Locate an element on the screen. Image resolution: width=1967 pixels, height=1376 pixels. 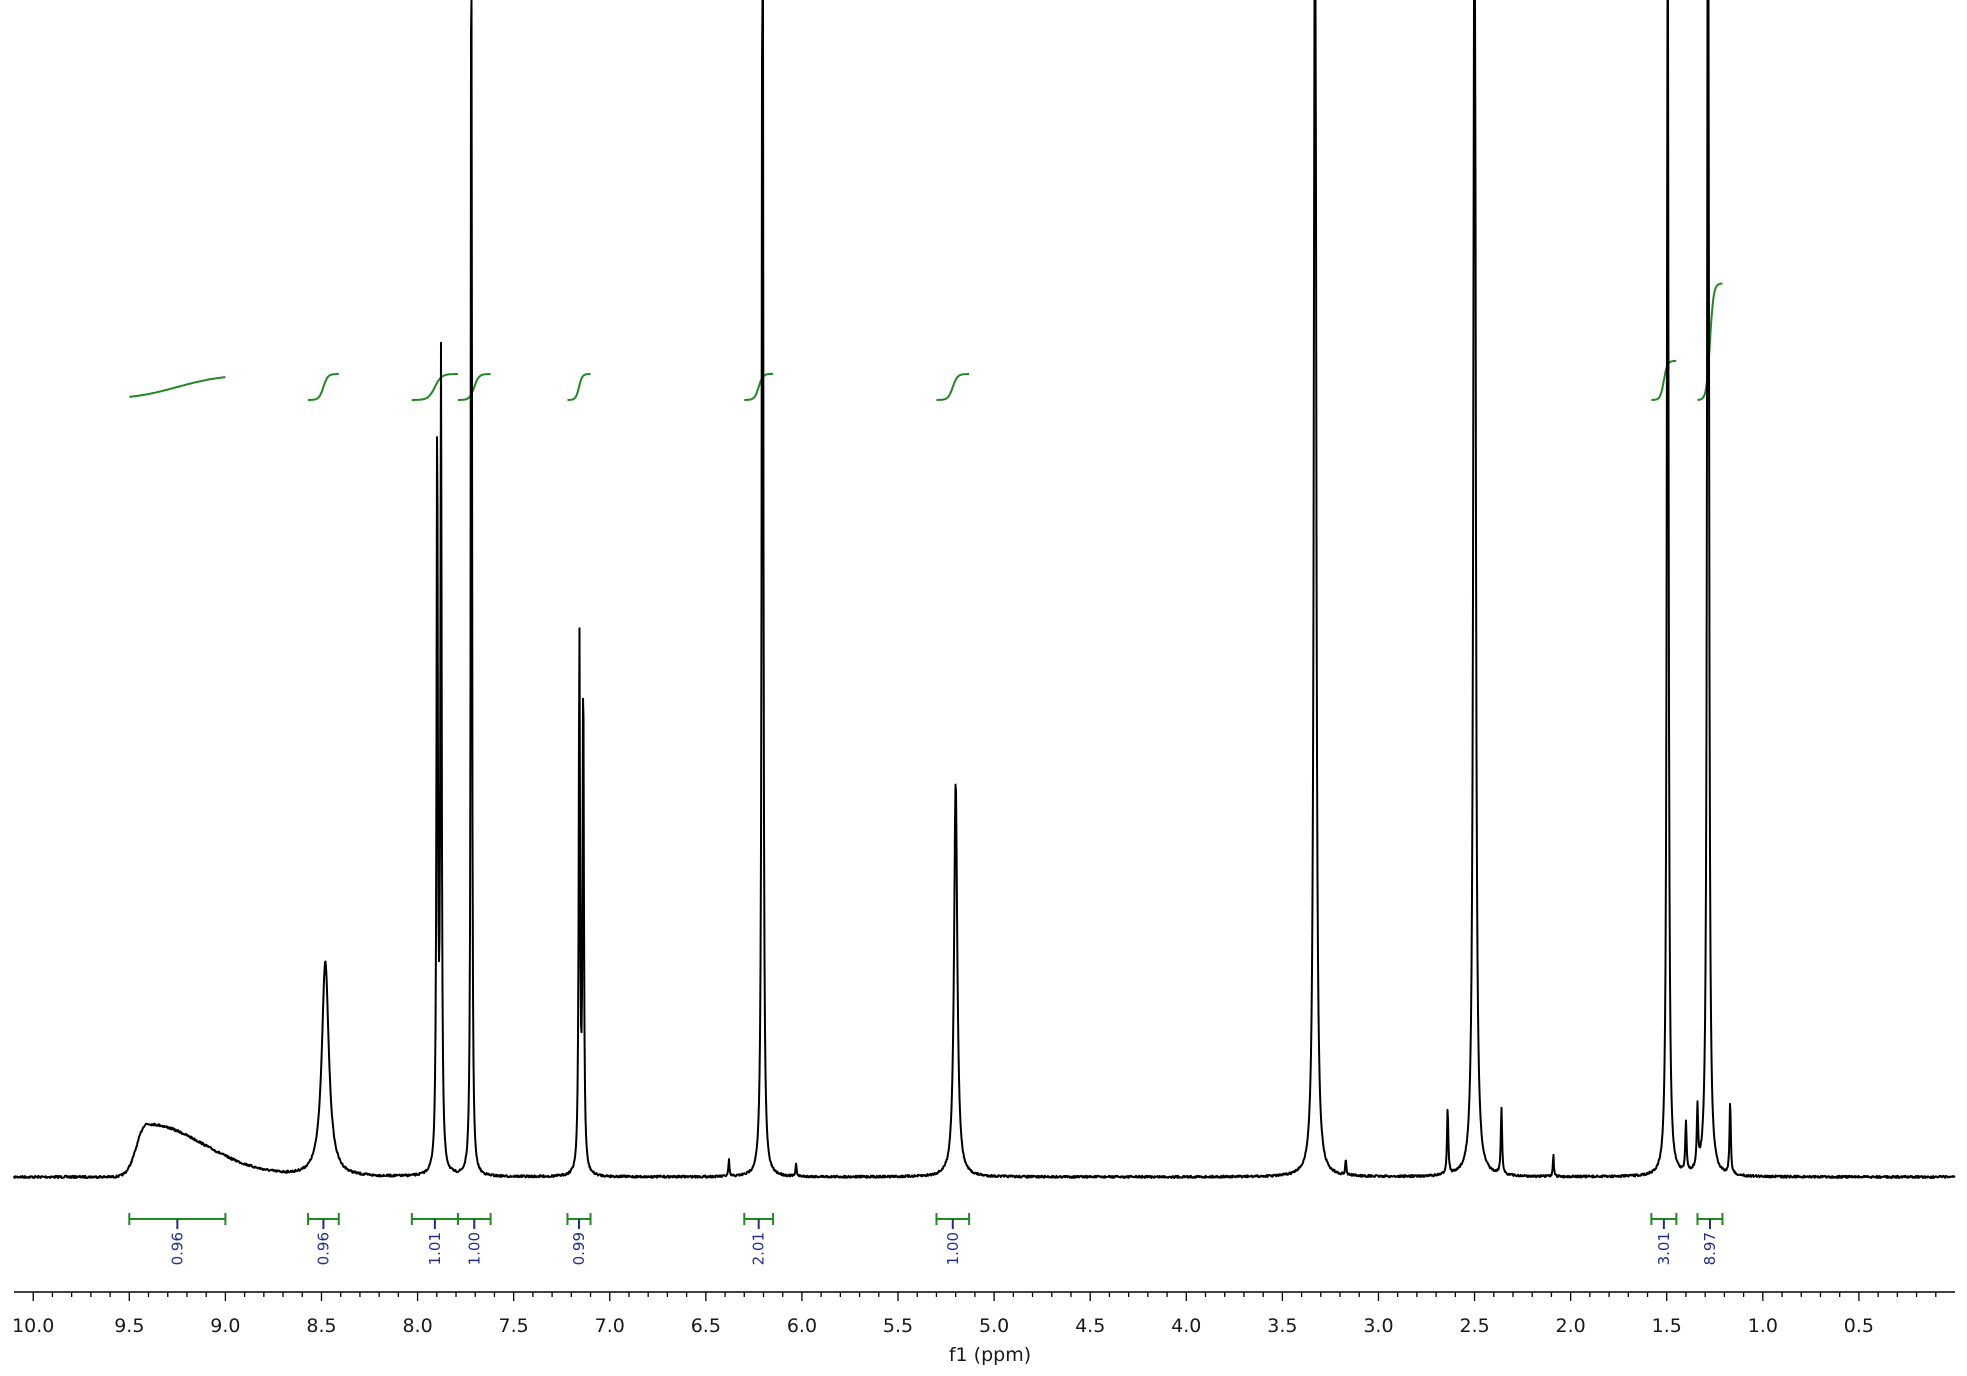
x-axis-title: f1 (ppm) is located at coordinates (990, 1355).